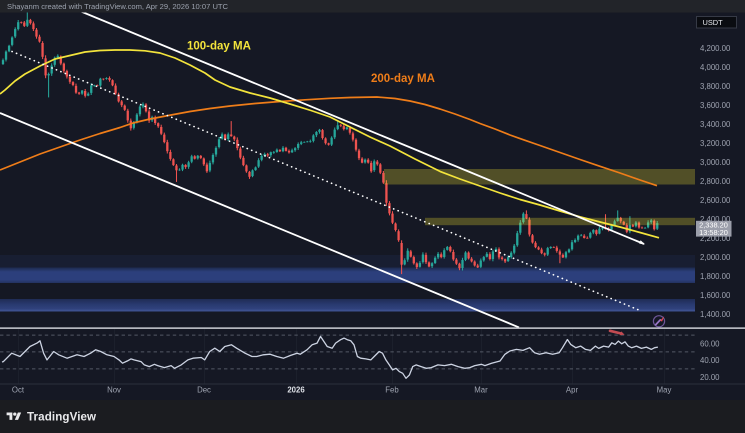 This screenshot has width=745, height=433. Describe the element at coordinates (710, 360) in the screenshot. I see `svg-text: 40.00` at that location.